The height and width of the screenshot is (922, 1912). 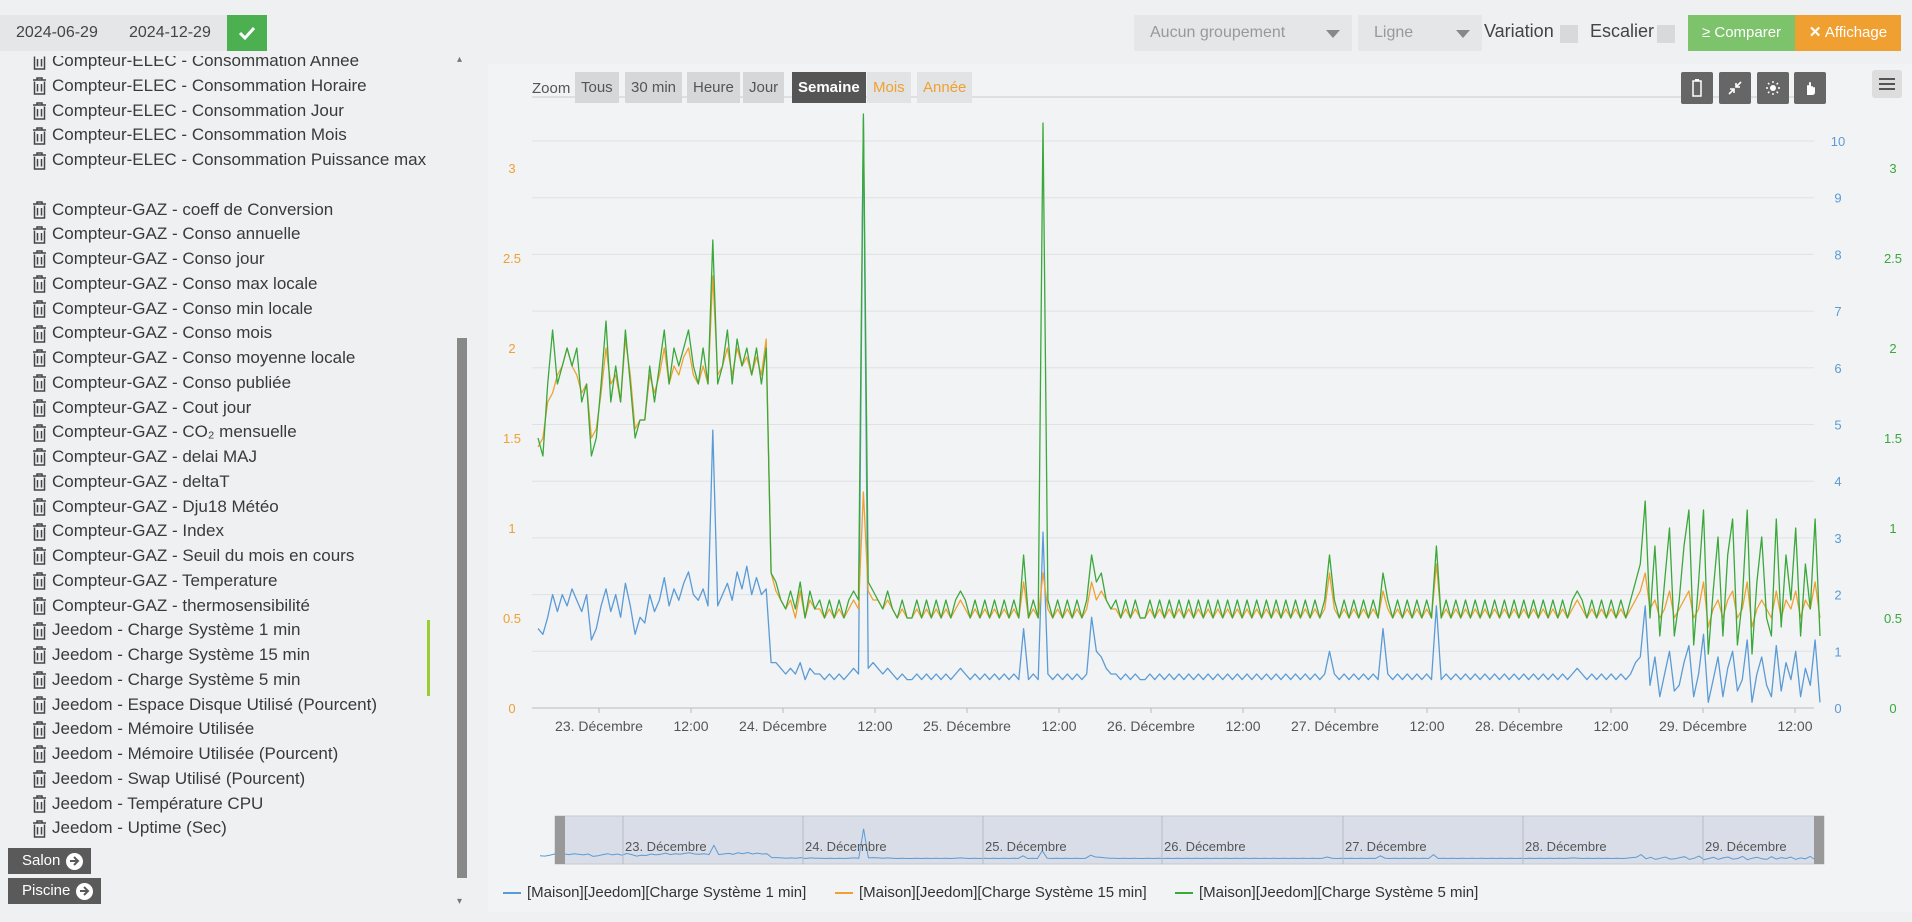 What do you see at coordinates (1810, 88) in the screenshot?
I see `hand-pointer-icon` at bounding box center [1810, 88].